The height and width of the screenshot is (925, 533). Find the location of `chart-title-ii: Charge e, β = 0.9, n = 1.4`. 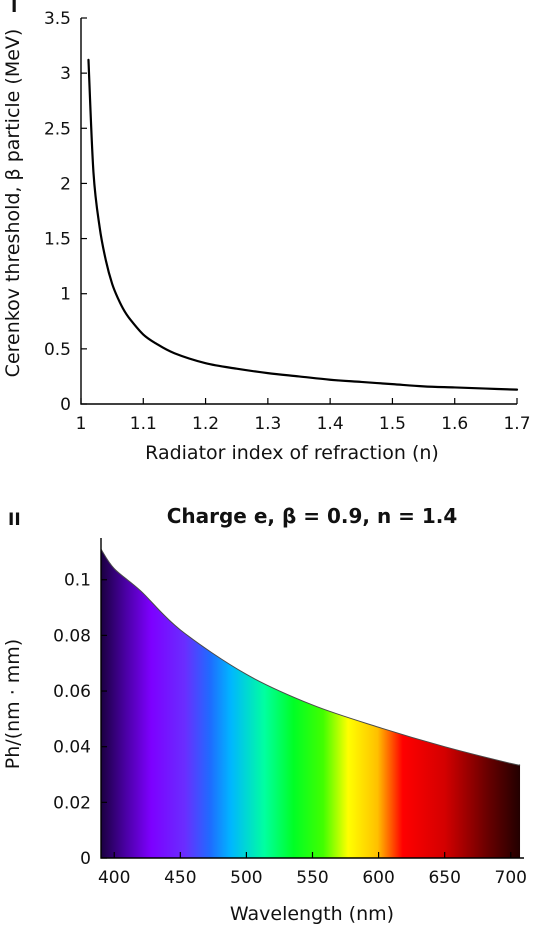

chart-title-ii: Charge e, β = 0.9, n = 1.4 is located at coordinates (312, 516).